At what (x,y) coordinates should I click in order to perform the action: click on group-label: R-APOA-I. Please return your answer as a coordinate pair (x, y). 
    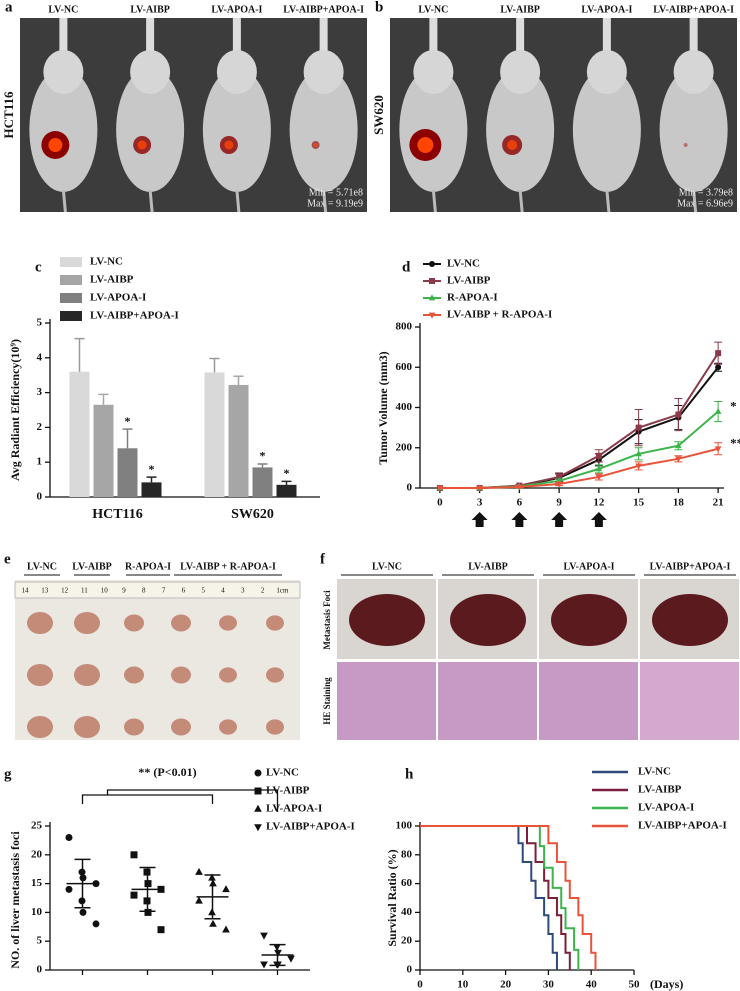
    Looking at the image, I should click on (148, 566).